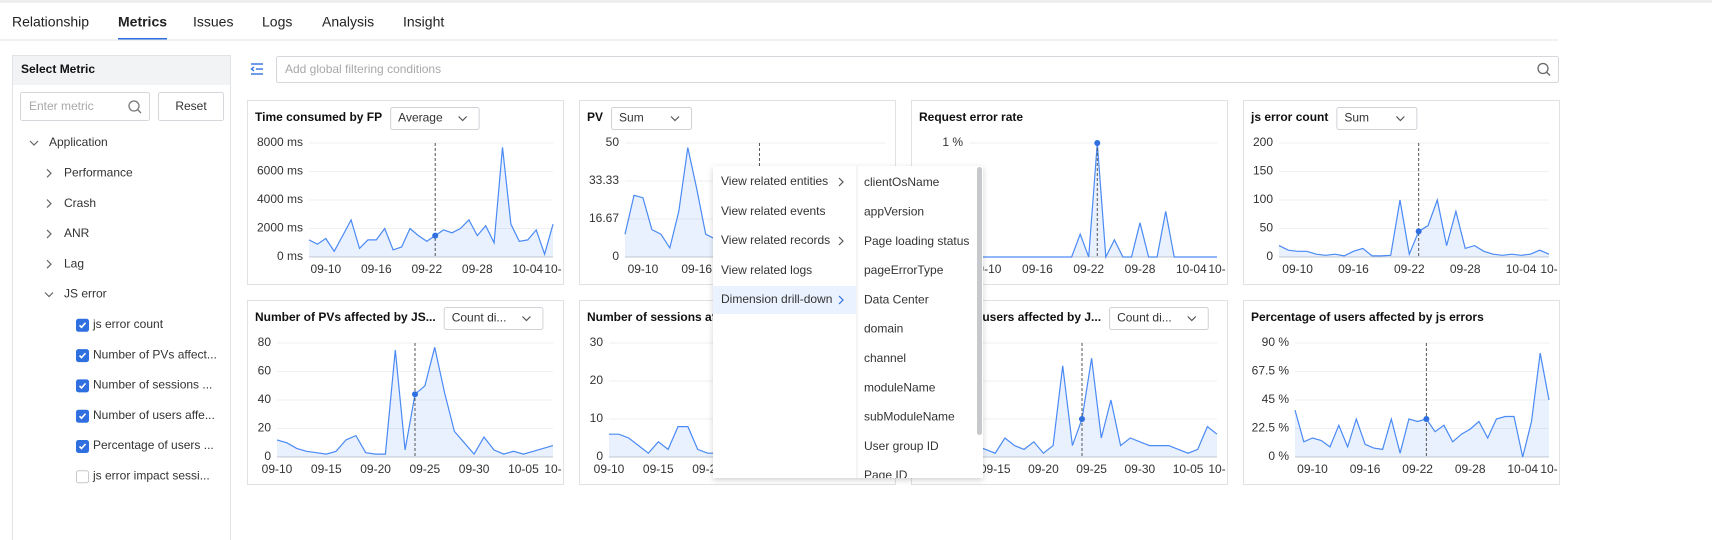 The image size is (1712, 540). Describe the element at coordinates (80, 203) in the screenshot. I see `tree-item: Crash` at that location.